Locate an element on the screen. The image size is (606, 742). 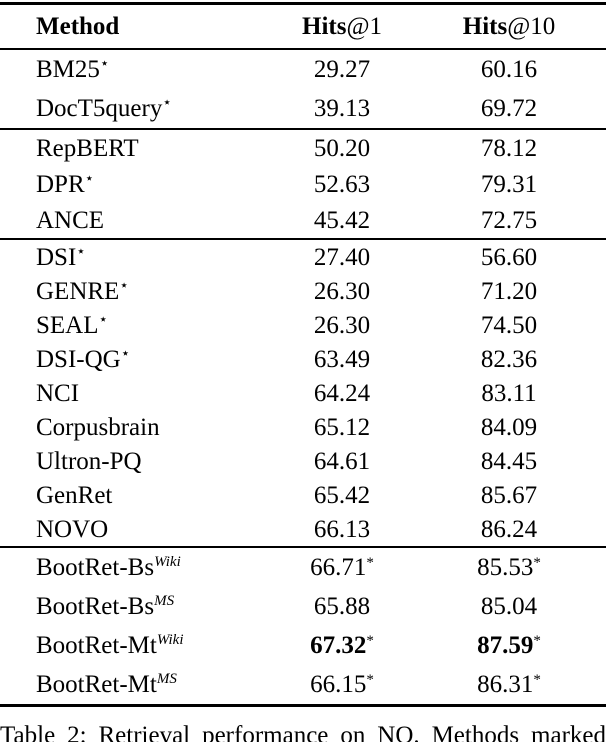
hits1-cell: 50.20 is located at coordinates (342, 148).